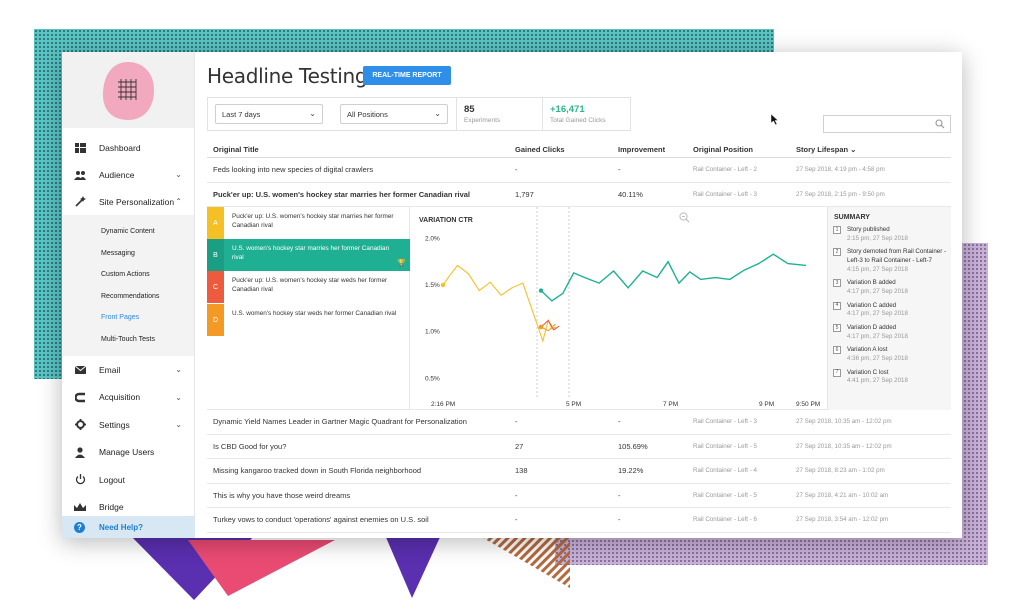 This screenshot has width=1018, height=604. Describe the element at coordinates (840, 170) in the screenshot. I see `row-story-lifespan: 27 Sep 2018, 4:19 pm - 4:58 pm` at that location.